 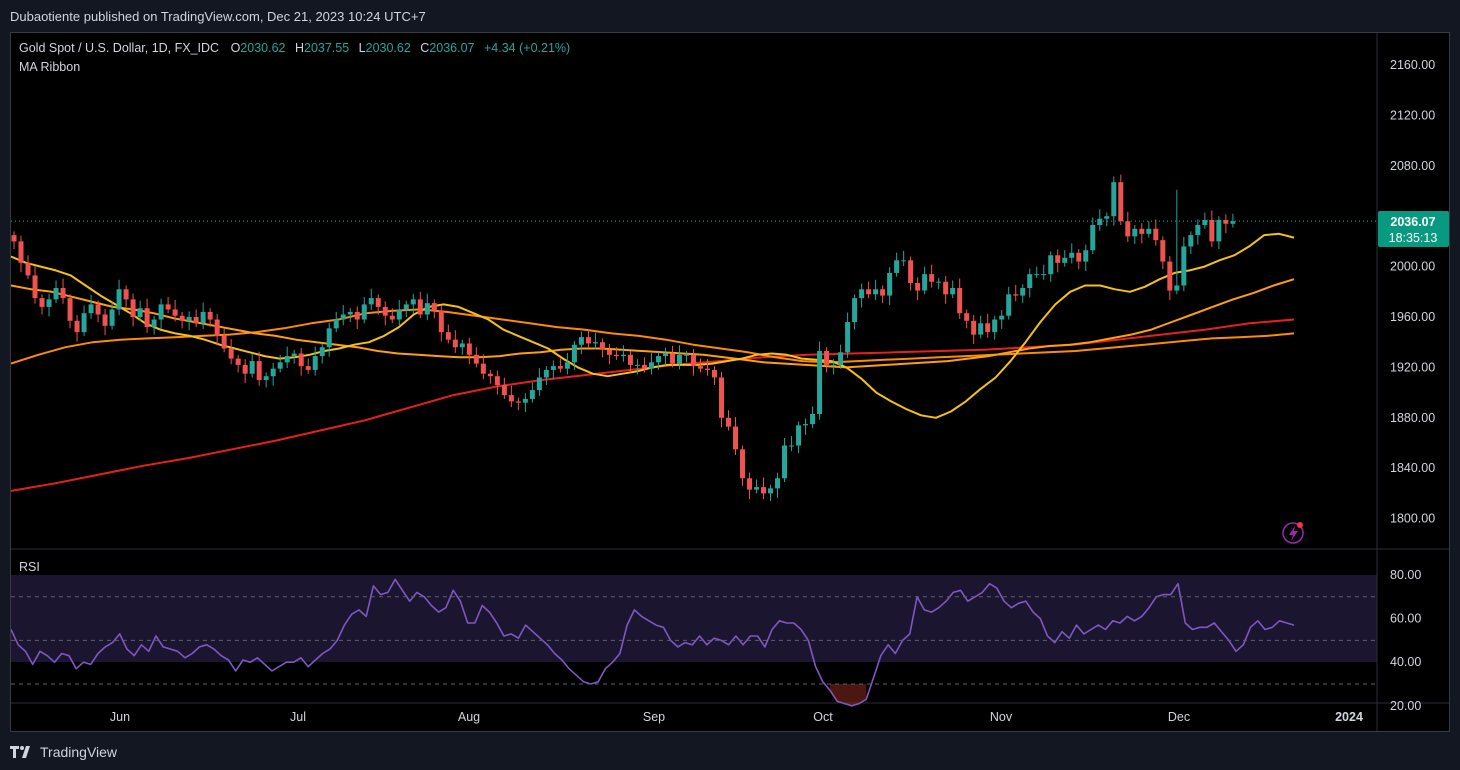 What do you see at coordinates (823, 717) in the screenshot?
I see `time-tick-label: Oct` at bounding box center [823, 717].